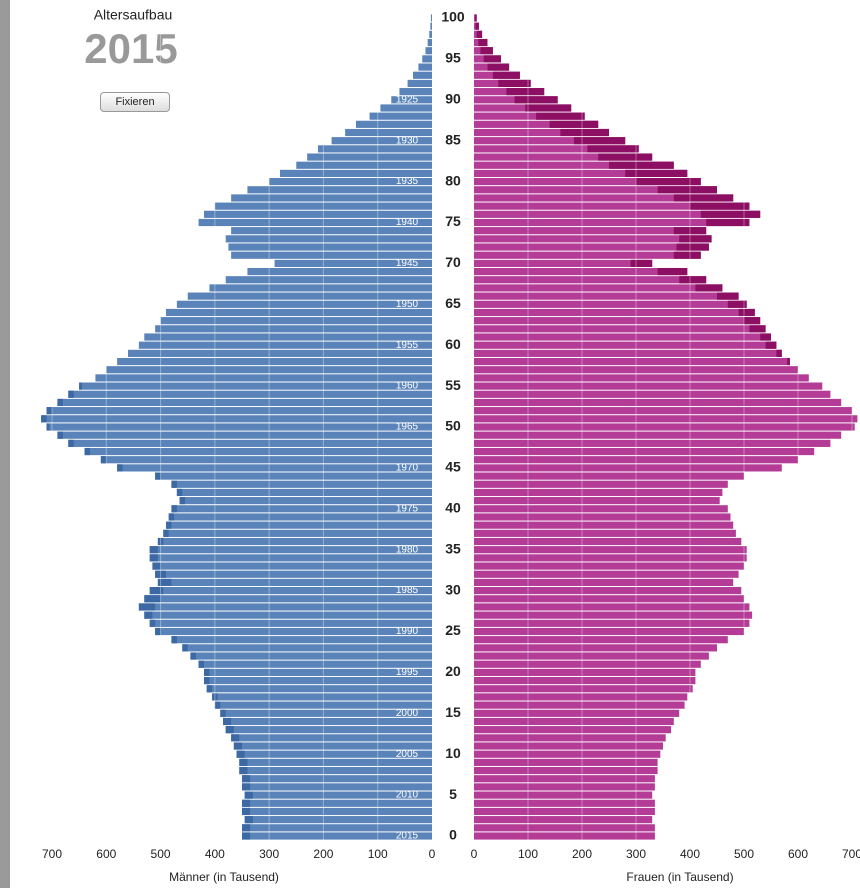 The width and height of the screenshot is (860, 888). What do you see at coordinates (453, 630) in the screenshot?
I see `y-tick-label: 25` at bounding box center [453, 630].